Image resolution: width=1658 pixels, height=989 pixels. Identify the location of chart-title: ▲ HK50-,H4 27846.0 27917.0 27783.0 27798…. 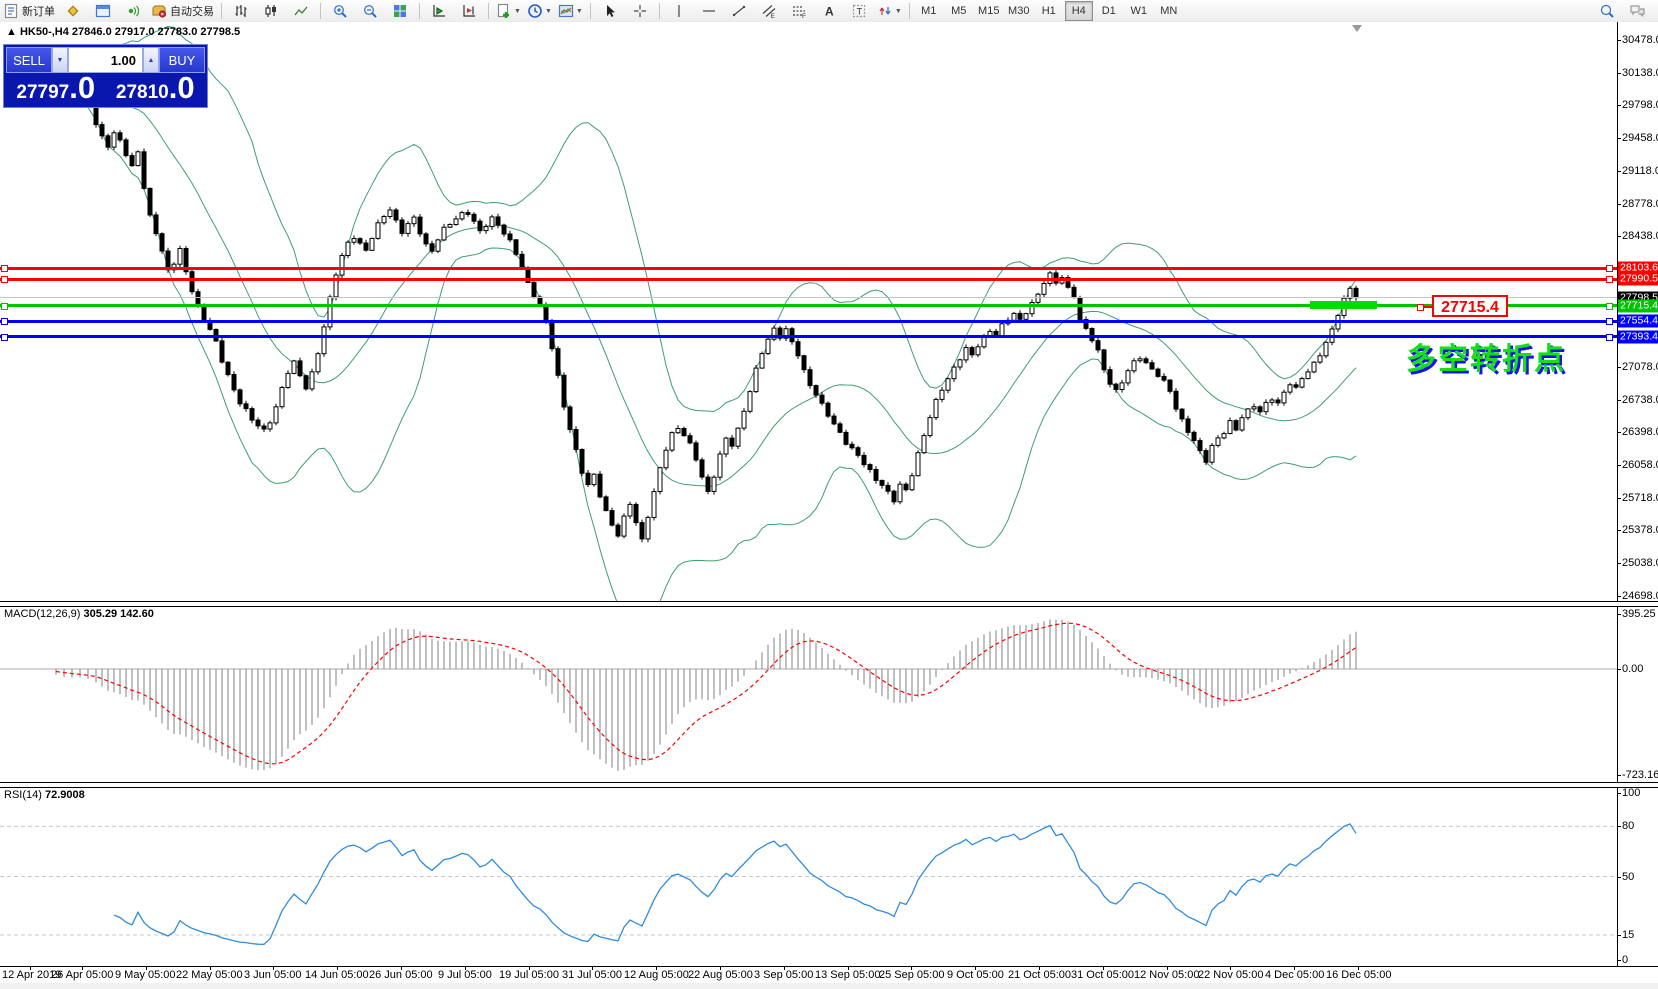
(123, 32).